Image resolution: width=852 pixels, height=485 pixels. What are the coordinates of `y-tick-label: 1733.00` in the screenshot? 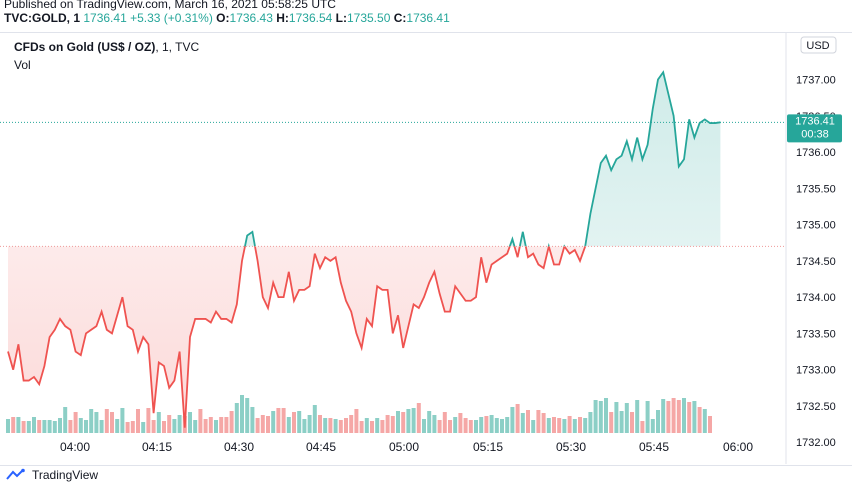 It's located at (816, 371).